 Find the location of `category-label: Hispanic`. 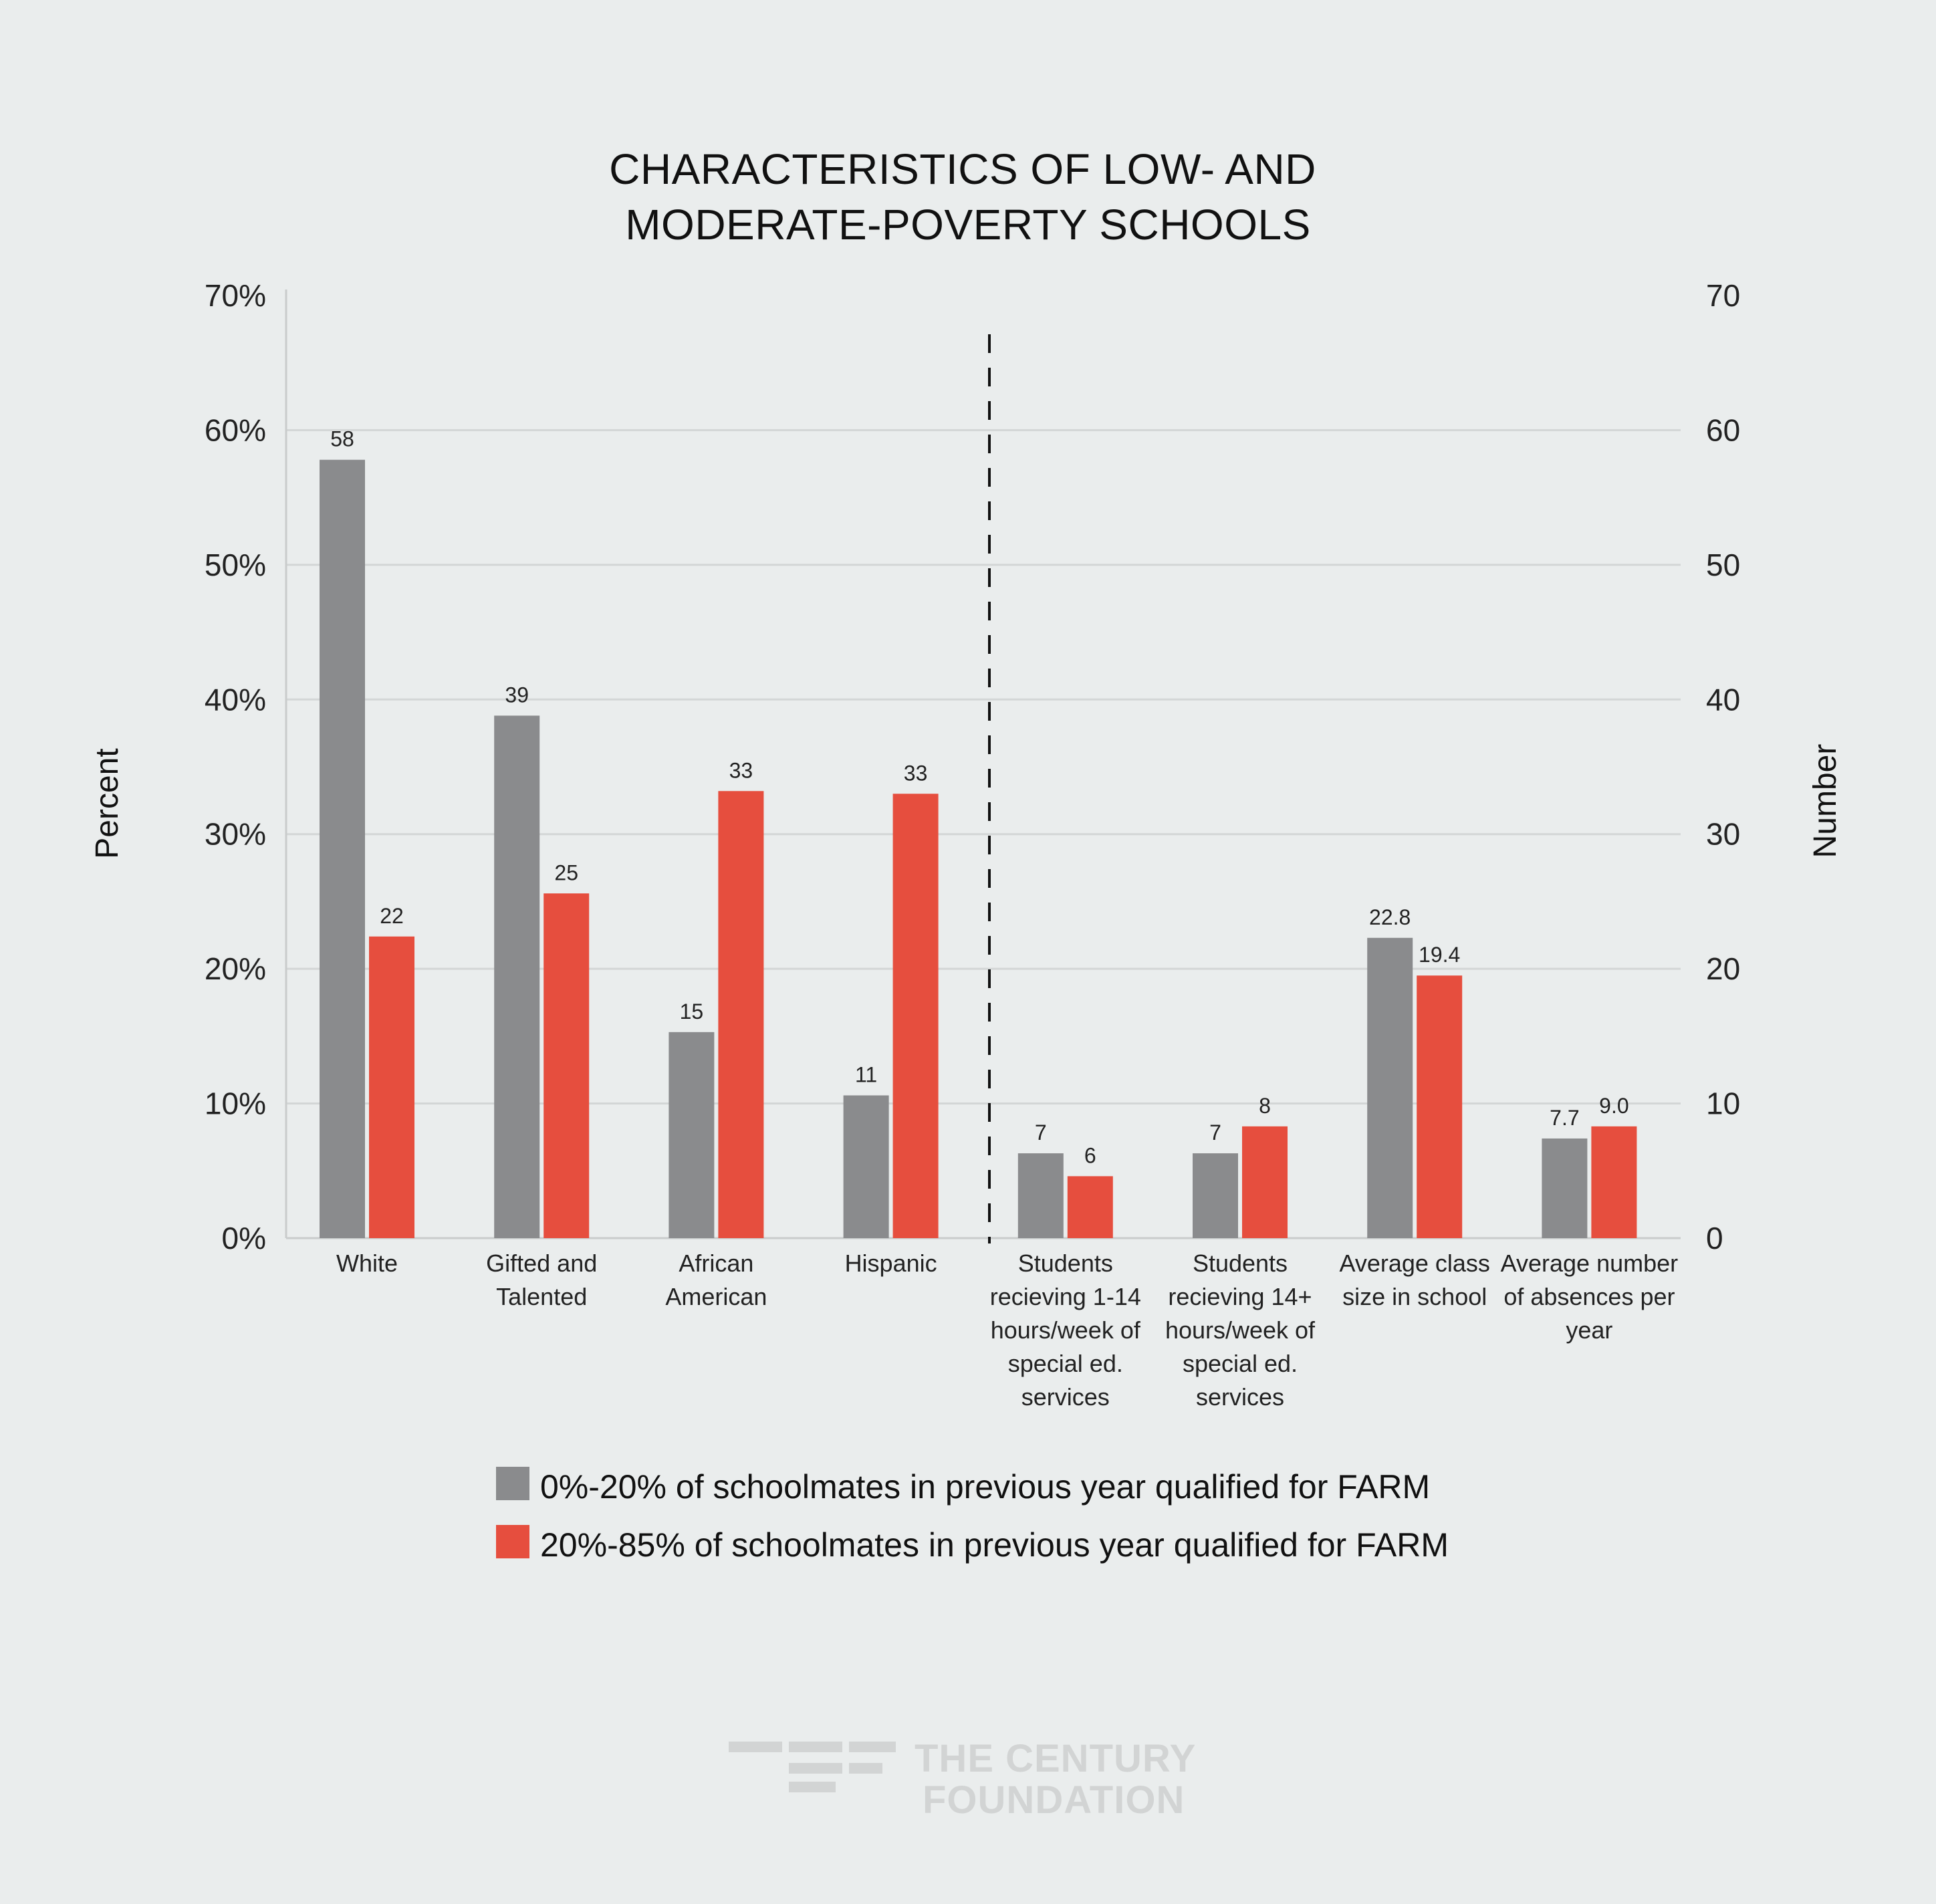

category-label: Hispanic is located at coordinates (891, 1263).